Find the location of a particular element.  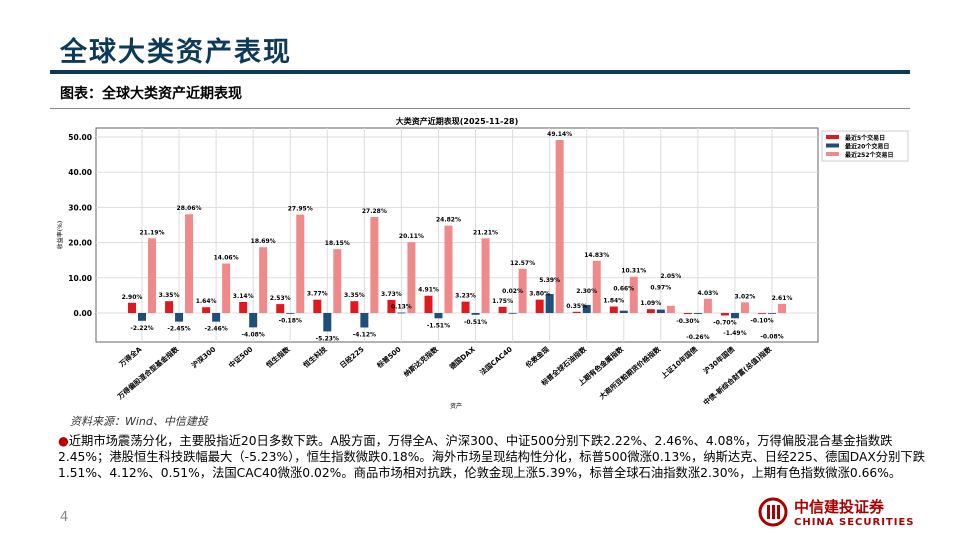

page-title: 全球大类资产表现 is located at coordinates (176, 52).